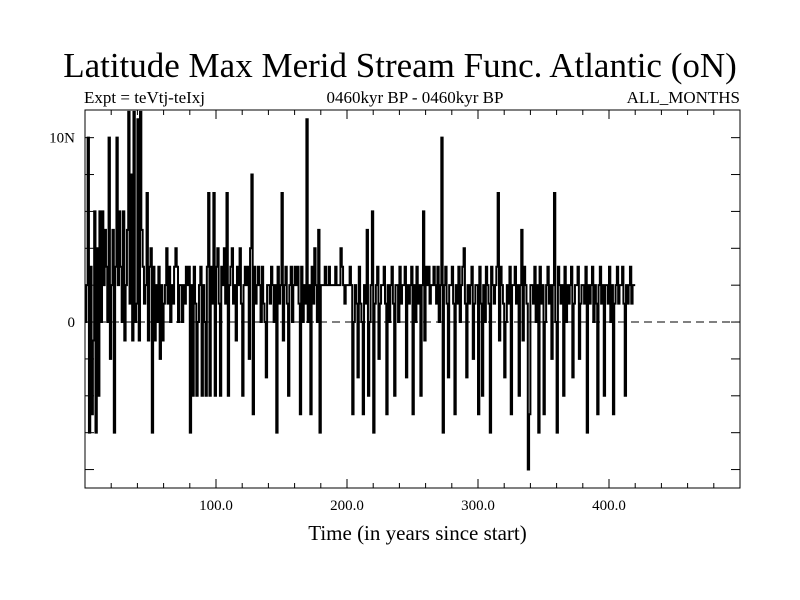 The width and height of the screenshot is (800, 600). Describe the element at coordinates (417, 533) in the screenshot. I see `x-axis-label: Time (in years since start)` at that location.